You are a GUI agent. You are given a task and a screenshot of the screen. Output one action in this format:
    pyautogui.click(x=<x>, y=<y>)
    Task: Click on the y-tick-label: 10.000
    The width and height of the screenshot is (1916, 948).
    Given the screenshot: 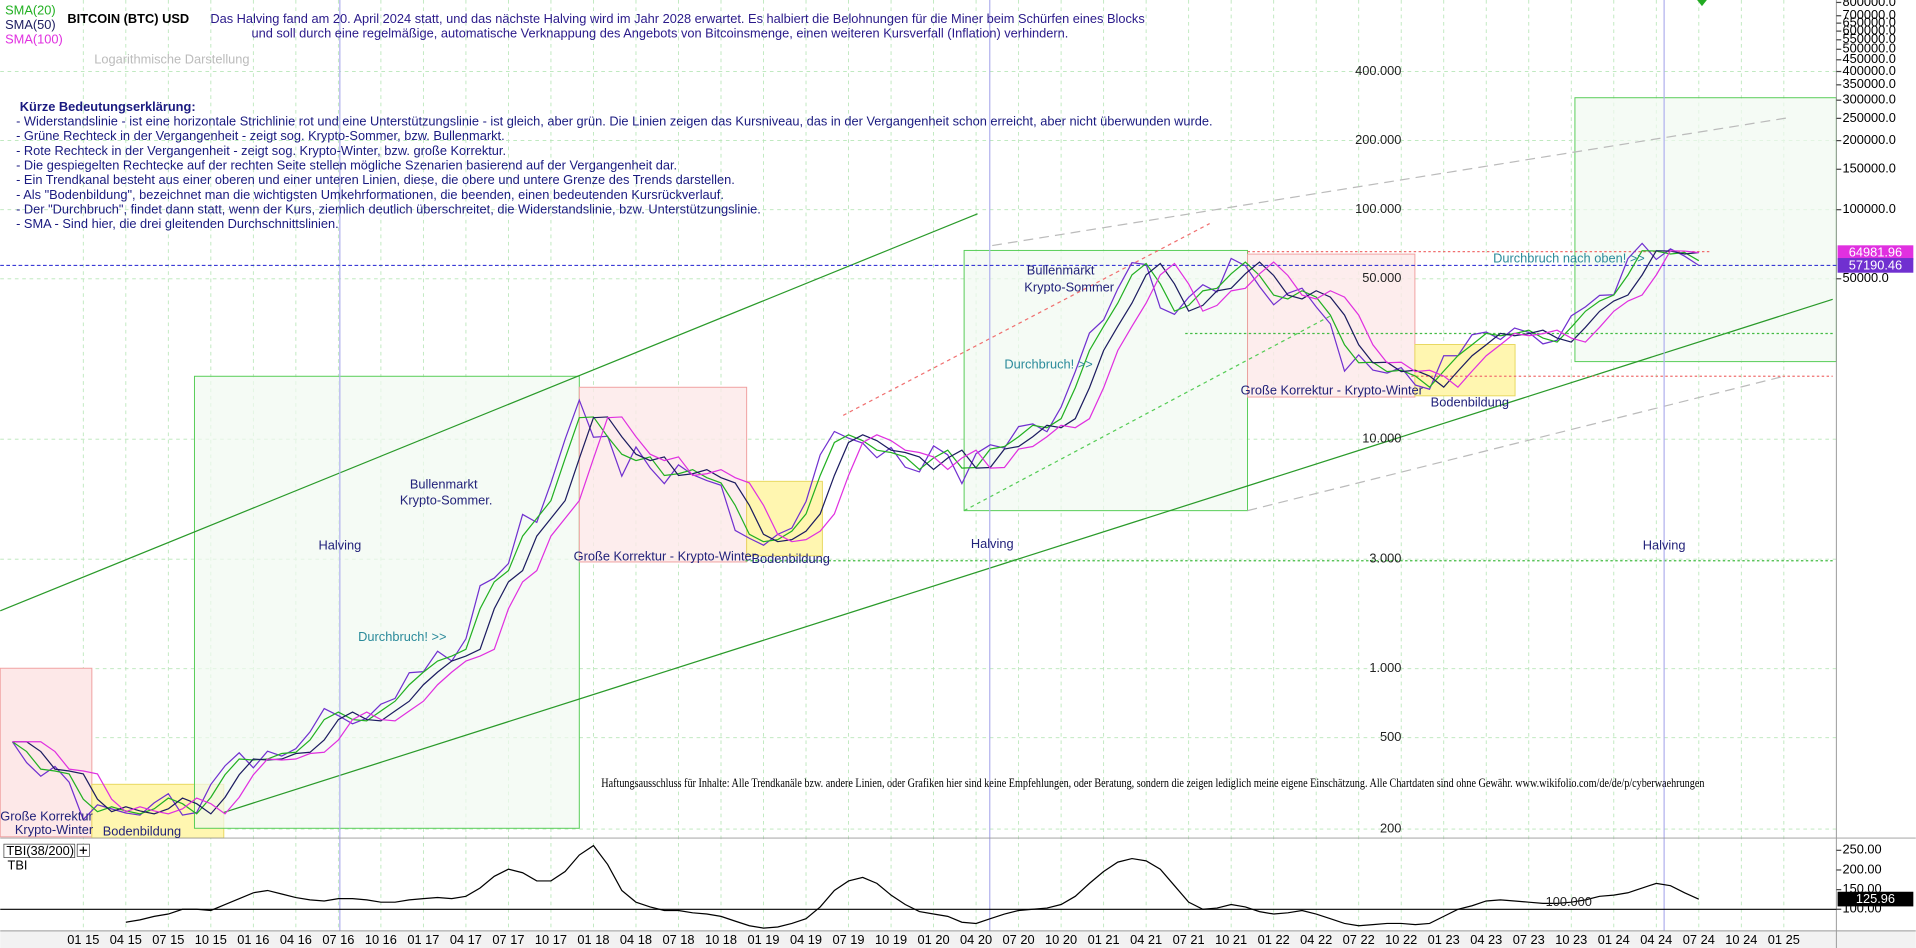 What is the action you would take?
    pyautogui.click(x=1381, y=438)
    